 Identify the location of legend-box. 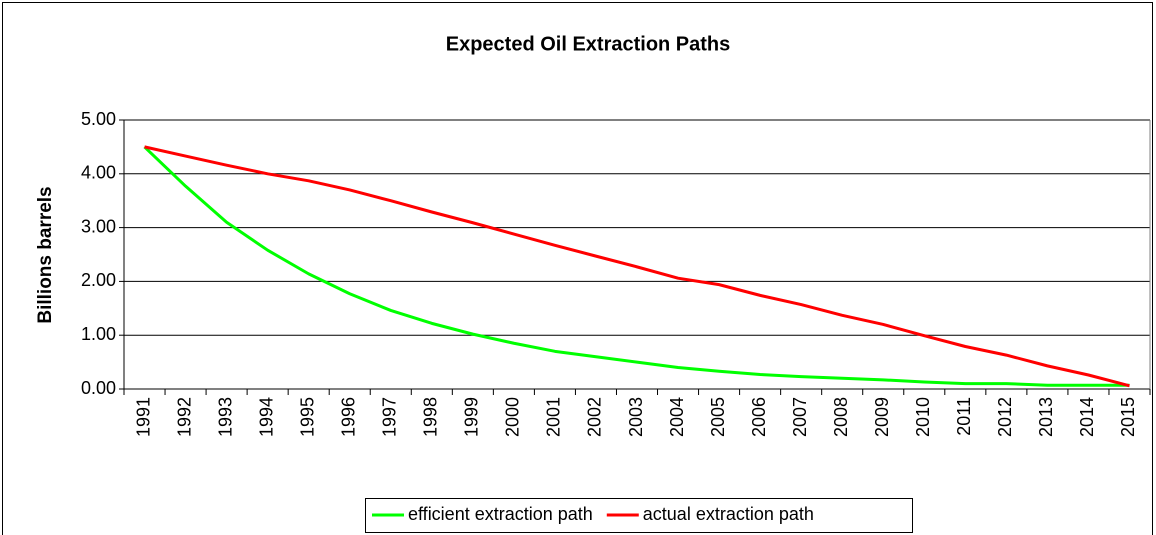
(639, 515).